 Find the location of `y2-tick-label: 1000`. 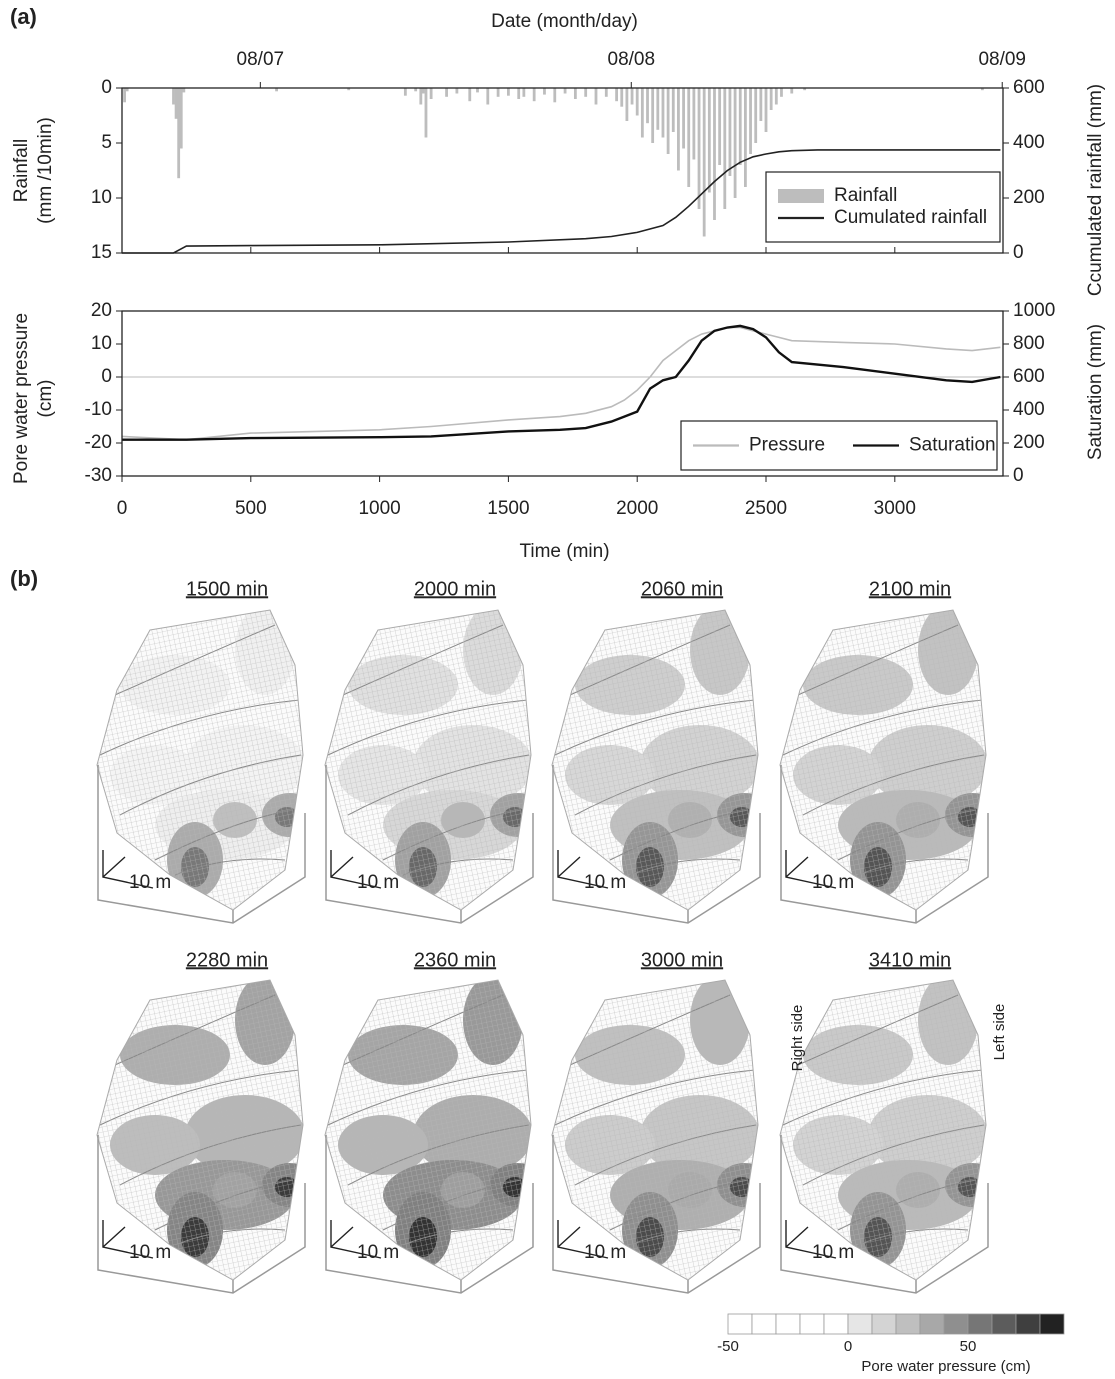

y2-tick-label: 1000 is located at coordinates (1034, 310).